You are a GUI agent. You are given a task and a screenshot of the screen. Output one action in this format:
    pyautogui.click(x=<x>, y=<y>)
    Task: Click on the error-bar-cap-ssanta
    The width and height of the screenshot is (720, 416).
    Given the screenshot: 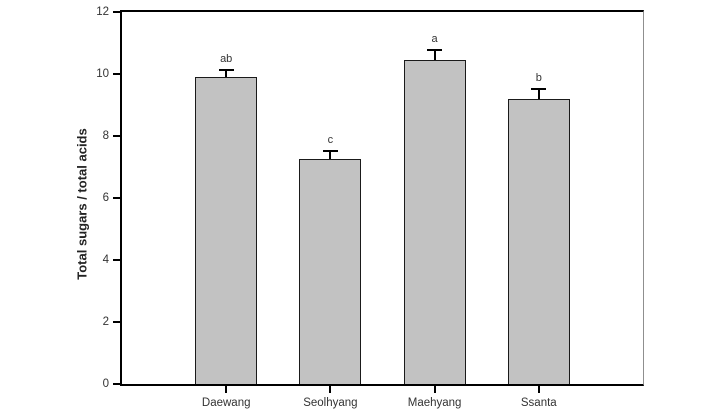 What is the action you would take?
    pyautogui.click(x=539, y=88)
    